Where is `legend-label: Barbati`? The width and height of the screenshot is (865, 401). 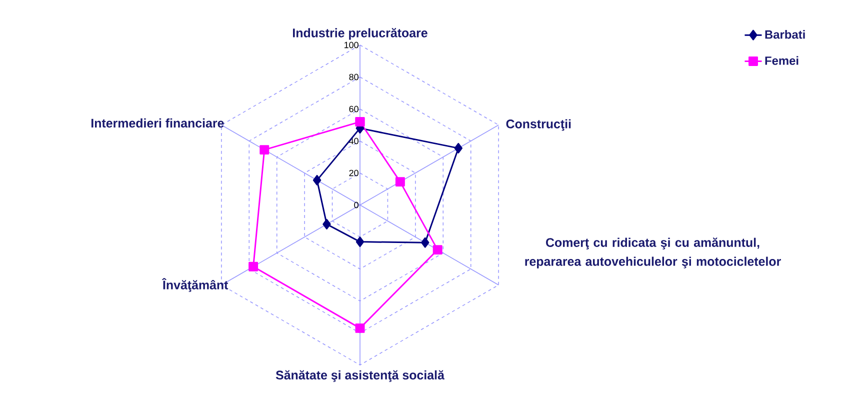 legend-label: Barbati is located at coordinates (785, 34).